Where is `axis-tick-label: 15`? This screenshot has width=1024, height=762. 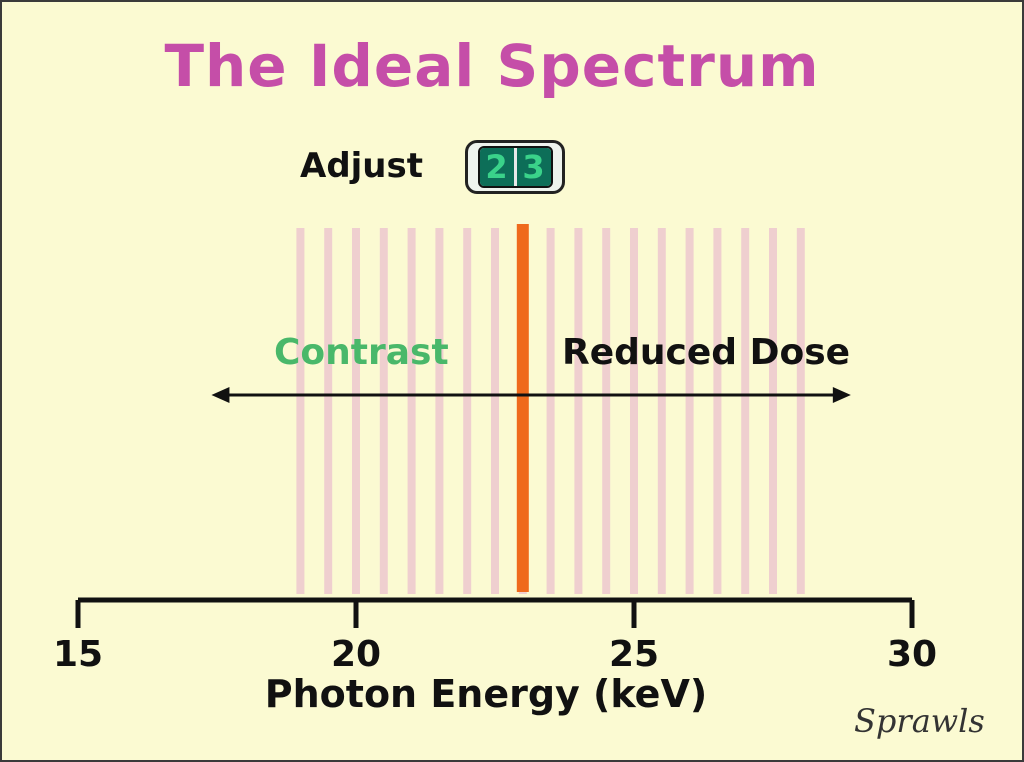 axis-tick-label: 15 is located at coordinates (78, 654).